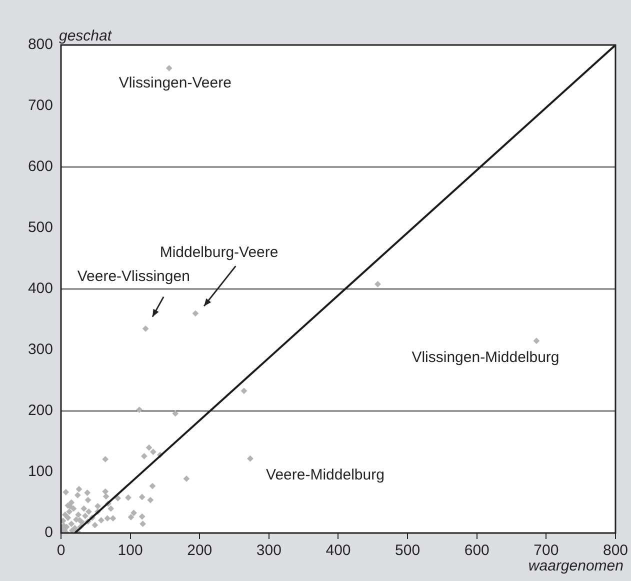 The image size is (631, 581). Describe the element at coordinates (486, 357) in the screenshot. I see `annotation: Vlissingen-Middelburg` at that location.